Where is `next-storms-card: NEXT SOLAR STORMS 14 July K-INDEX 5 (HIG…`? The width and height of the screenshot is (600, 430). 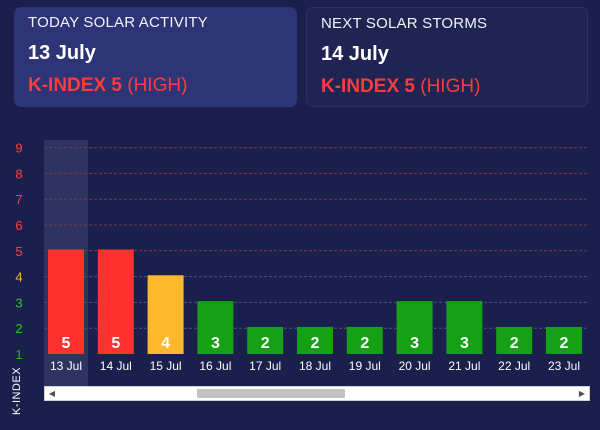 next-storms-card: NEXT SOLAR STORMS 14 July K-INDEX 5 (HIG… is located at coordinates (447, 57).